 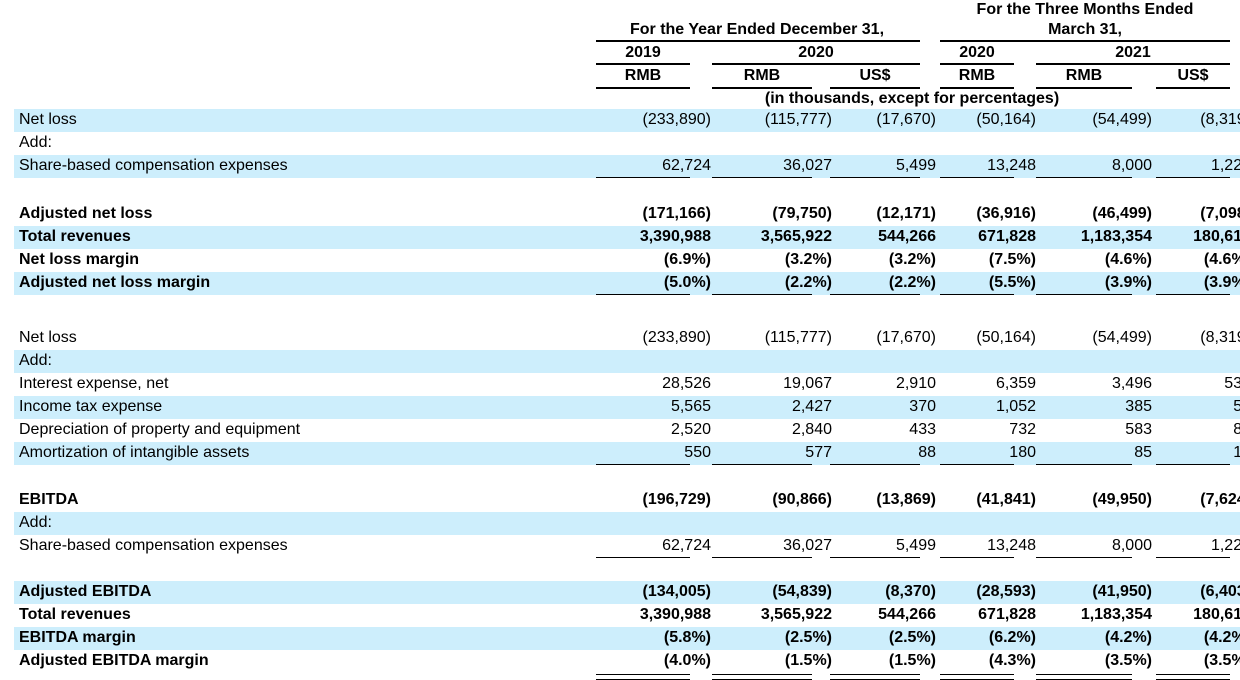 What do you see at coordinates (1138, 429) in the screenshot?
I see `row-value-col-5: 583` at bounding box center [1138, 429].